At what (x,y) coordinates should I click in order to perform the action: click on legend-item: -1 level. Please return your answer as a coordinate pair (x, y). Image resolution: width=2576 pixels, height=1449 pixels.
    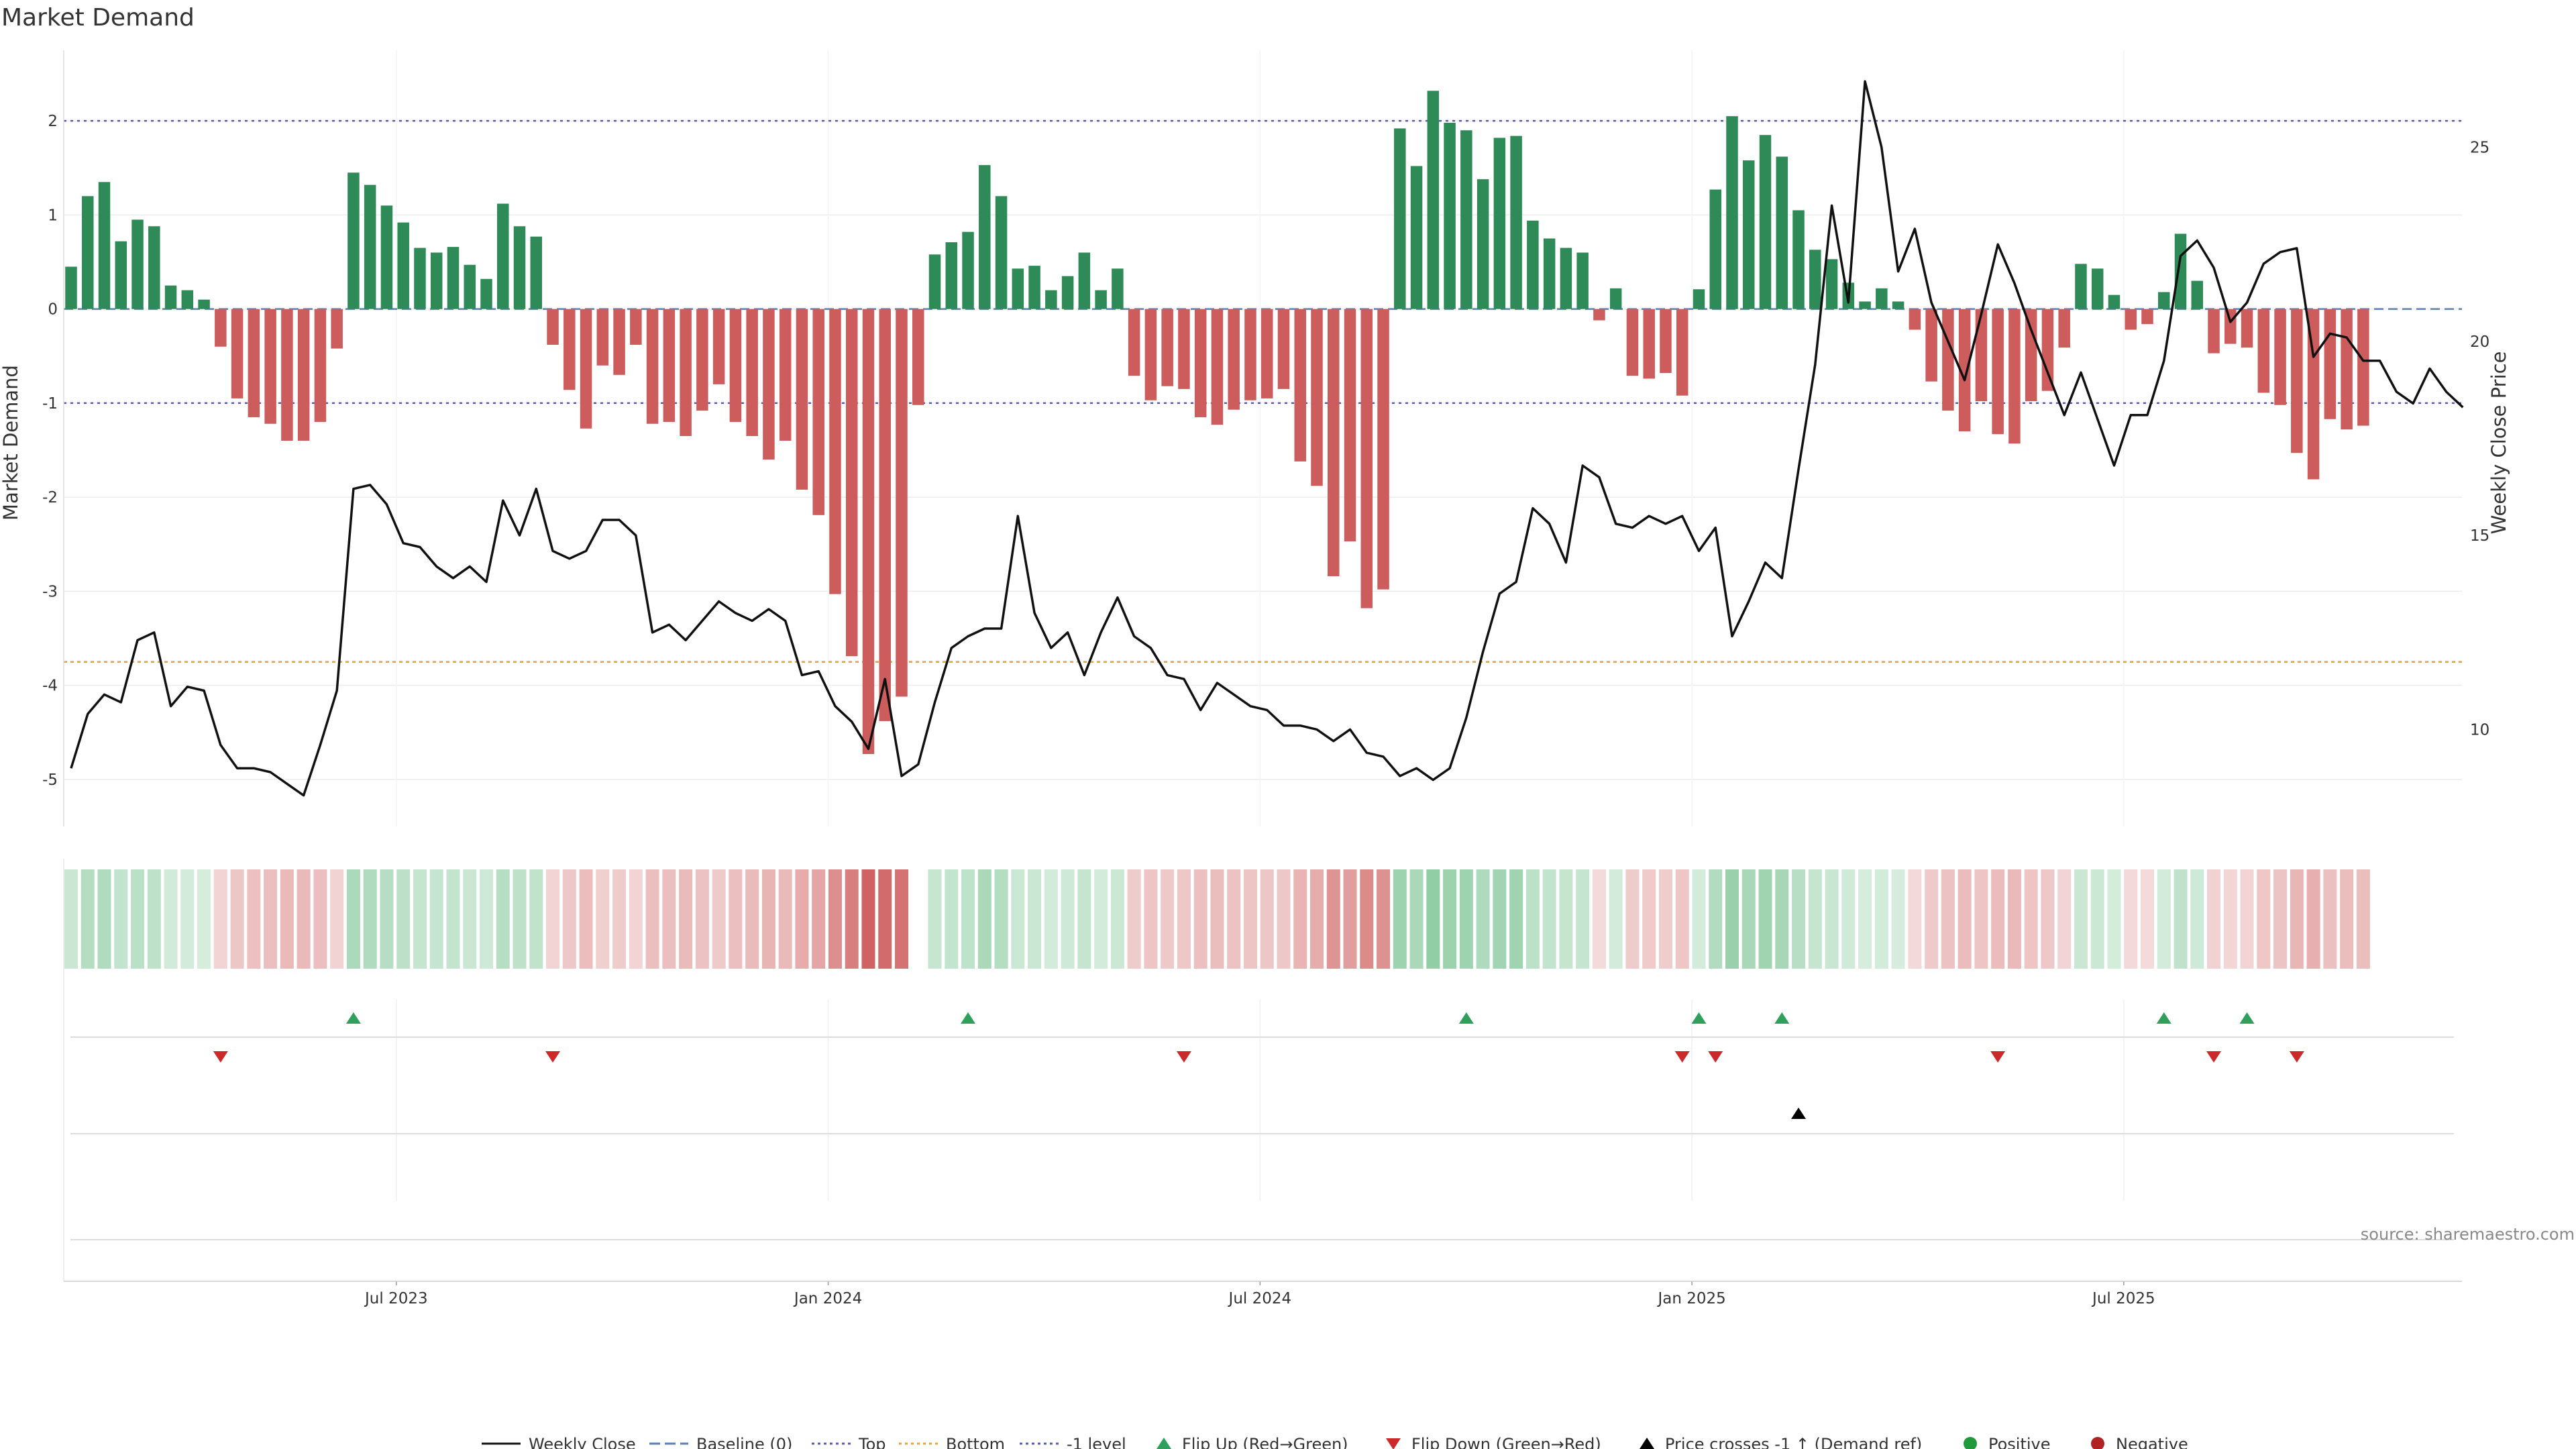
    Looking at the image, I should click on (1073, 1442).